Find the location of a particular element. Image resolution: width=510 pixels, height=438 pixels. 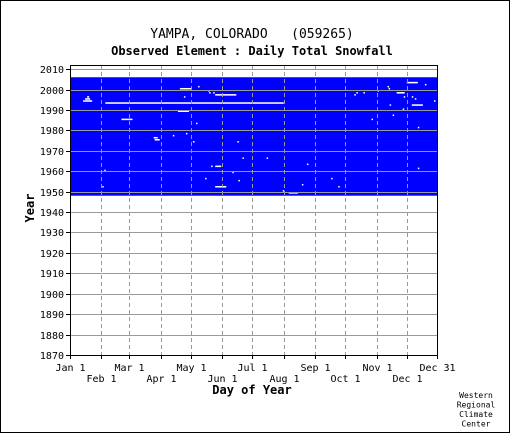

y-tick-label-1910: 1910 is located at coordinates (52, 274).